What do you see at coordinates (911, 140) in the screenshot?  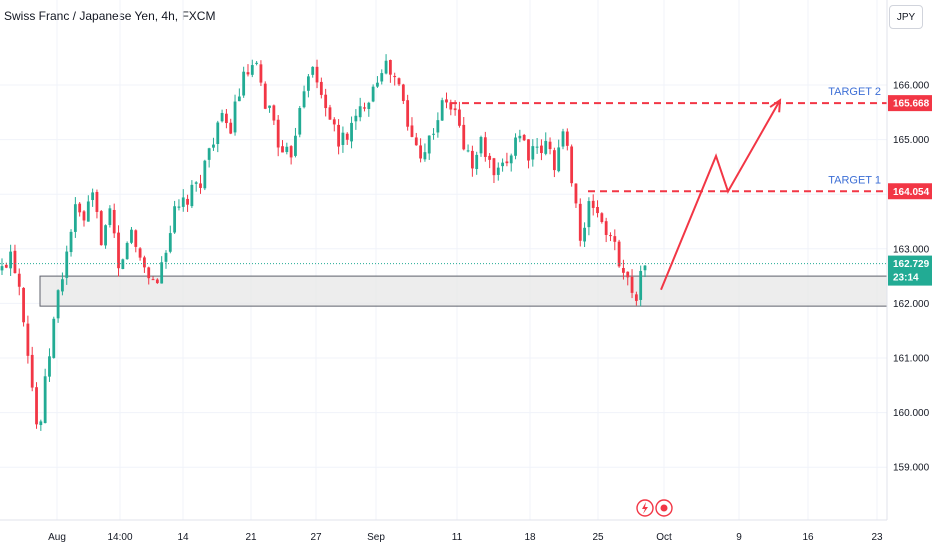 I see `price-tick-label: 165.000` at bounding box center [911, 140].